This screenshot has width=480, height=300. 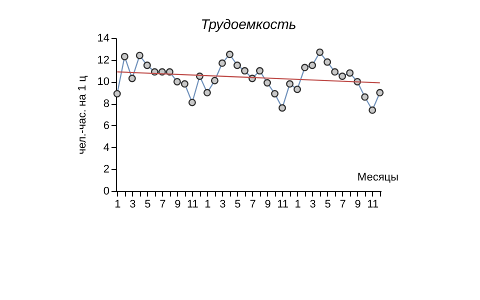 What do you see at coordinates (103, 82) in the screenshot?
I see `y-tick-label: 10` at bounding box center [103, 82].